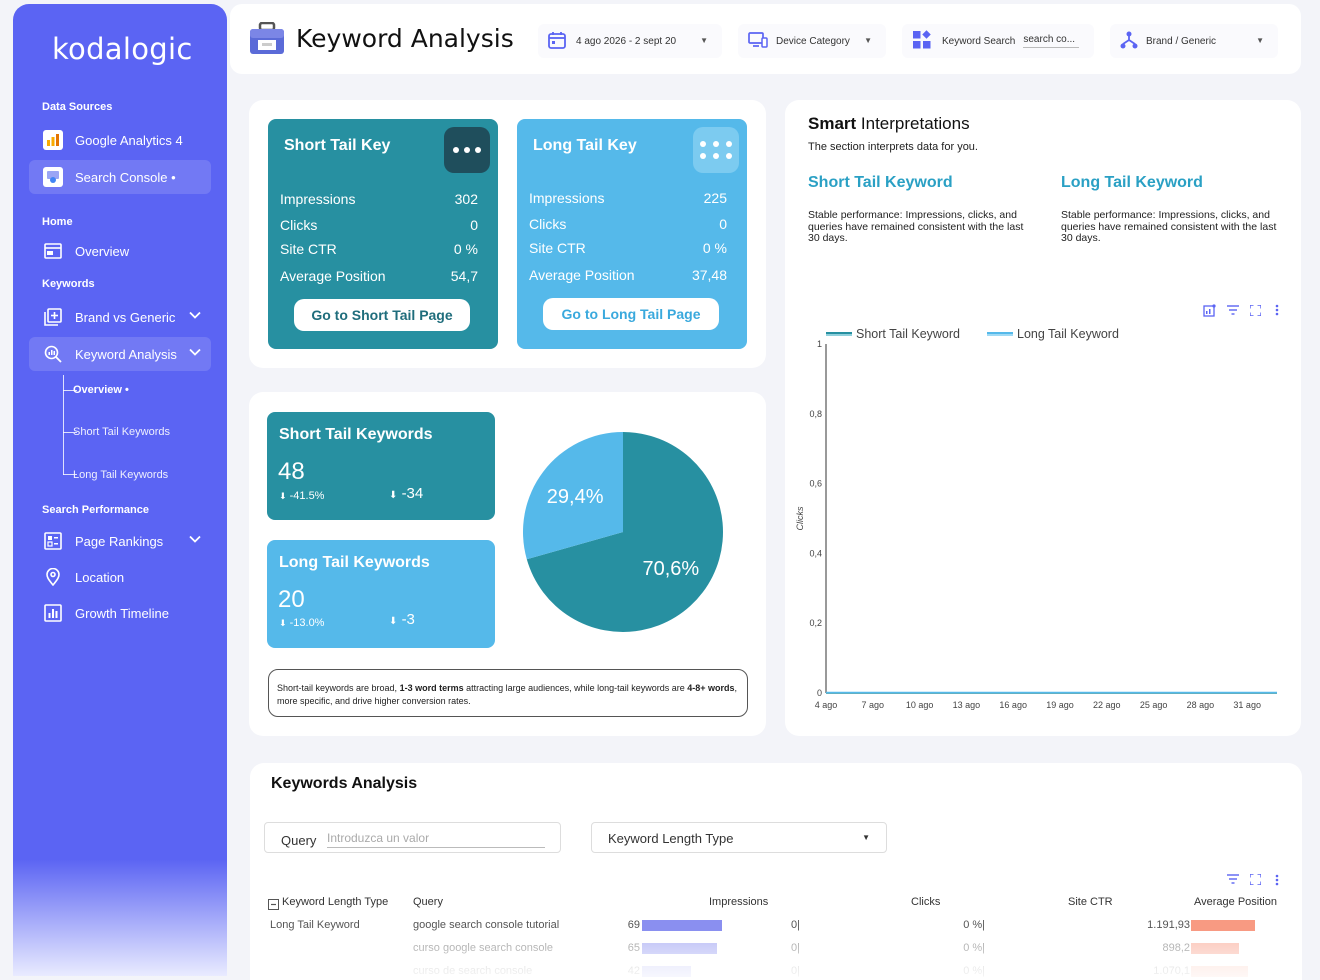 This screenshot has width=1320, height=980. I want to click on window-icon, so click(53, 251).